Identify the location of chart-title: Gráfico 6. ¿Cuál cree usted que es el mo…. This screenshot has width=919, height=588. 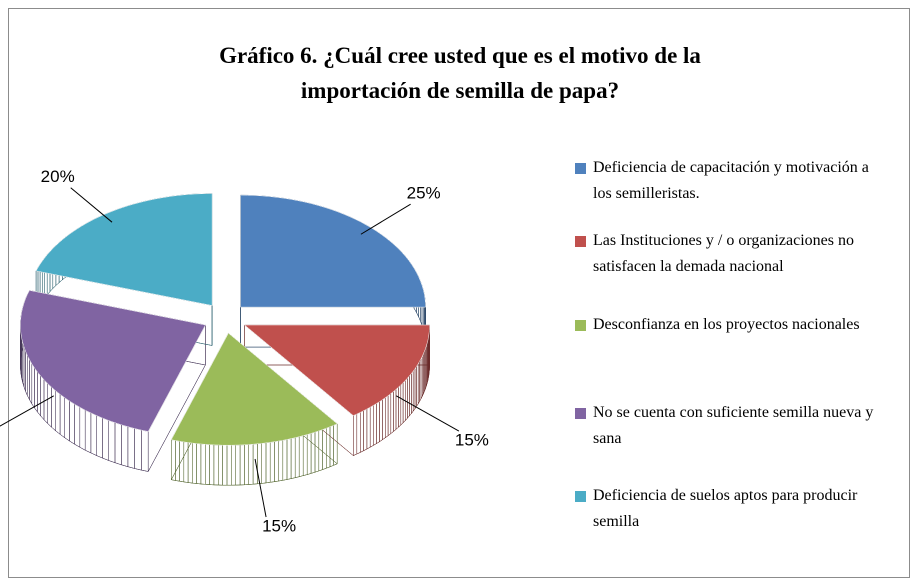
(460, 73).